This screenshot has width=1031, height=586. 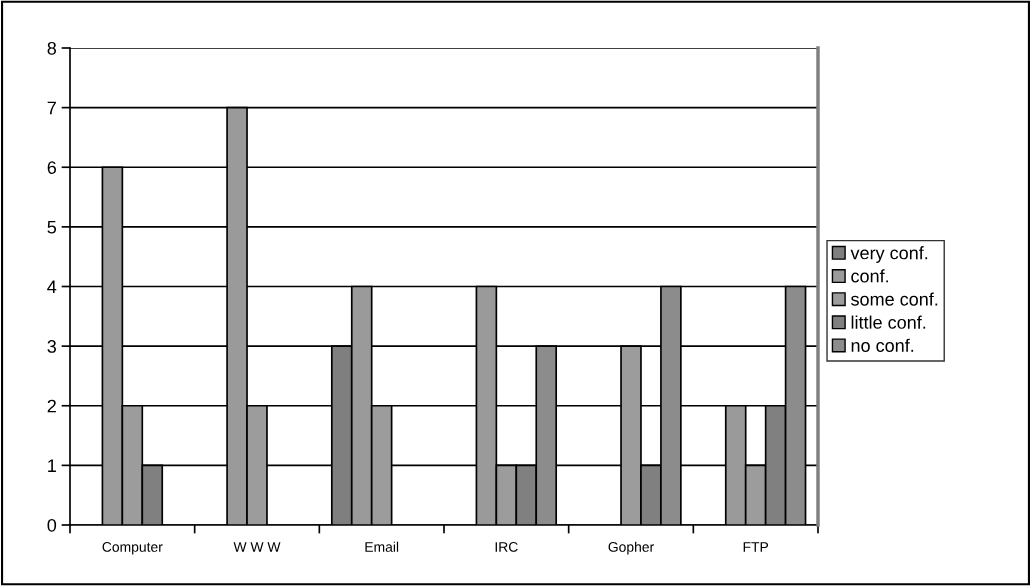 What do you see at coordinates (888, 322) in the screenshot?
I see `legend-label: little conf.` at bounding box center [888, 322].